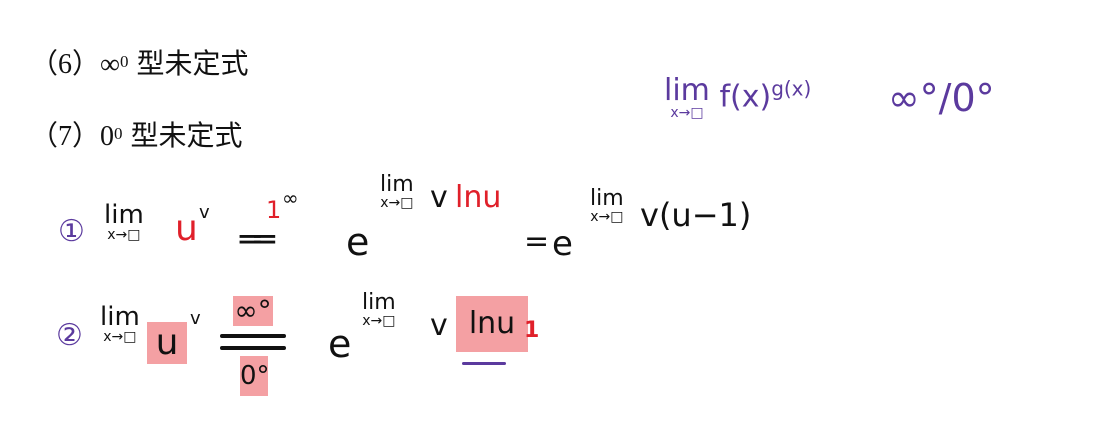 The height and width of the screenshot is (434, 1102). I want to click on row2-base: u, so click(167, 343).